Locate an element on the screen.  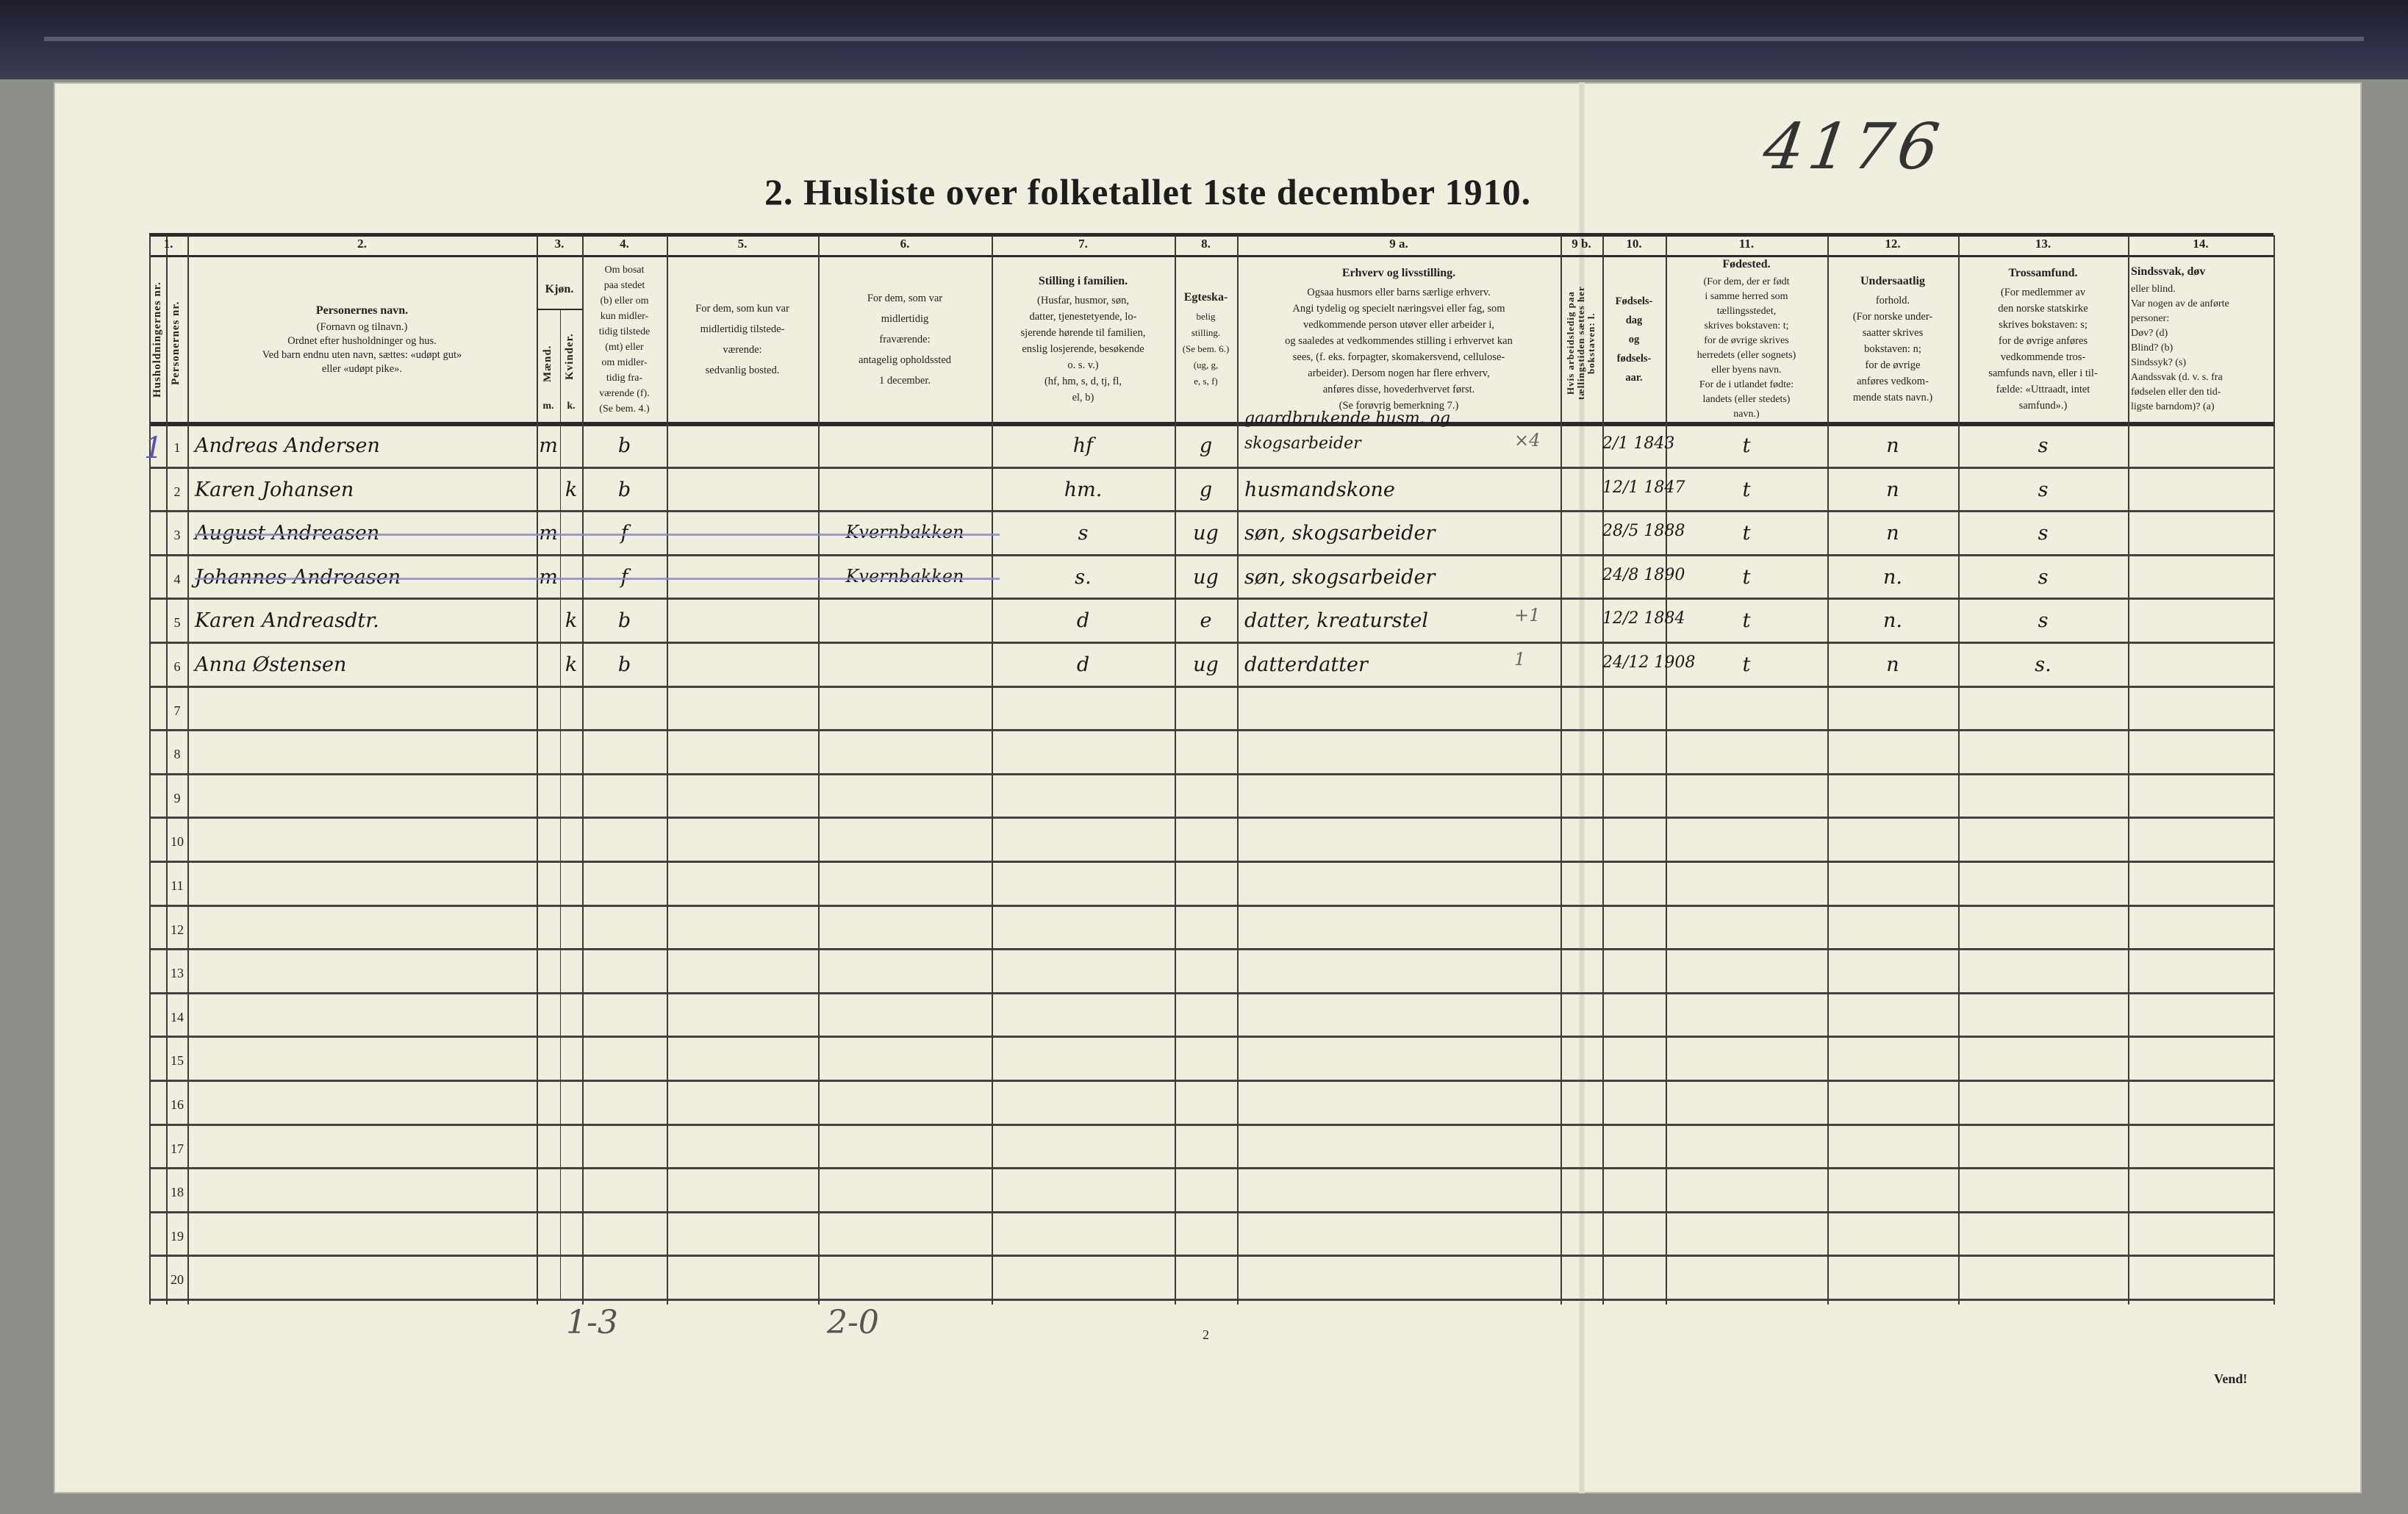
header-line: Aandssvak (d. v. s. fra is located at coordinates (2177, 377).